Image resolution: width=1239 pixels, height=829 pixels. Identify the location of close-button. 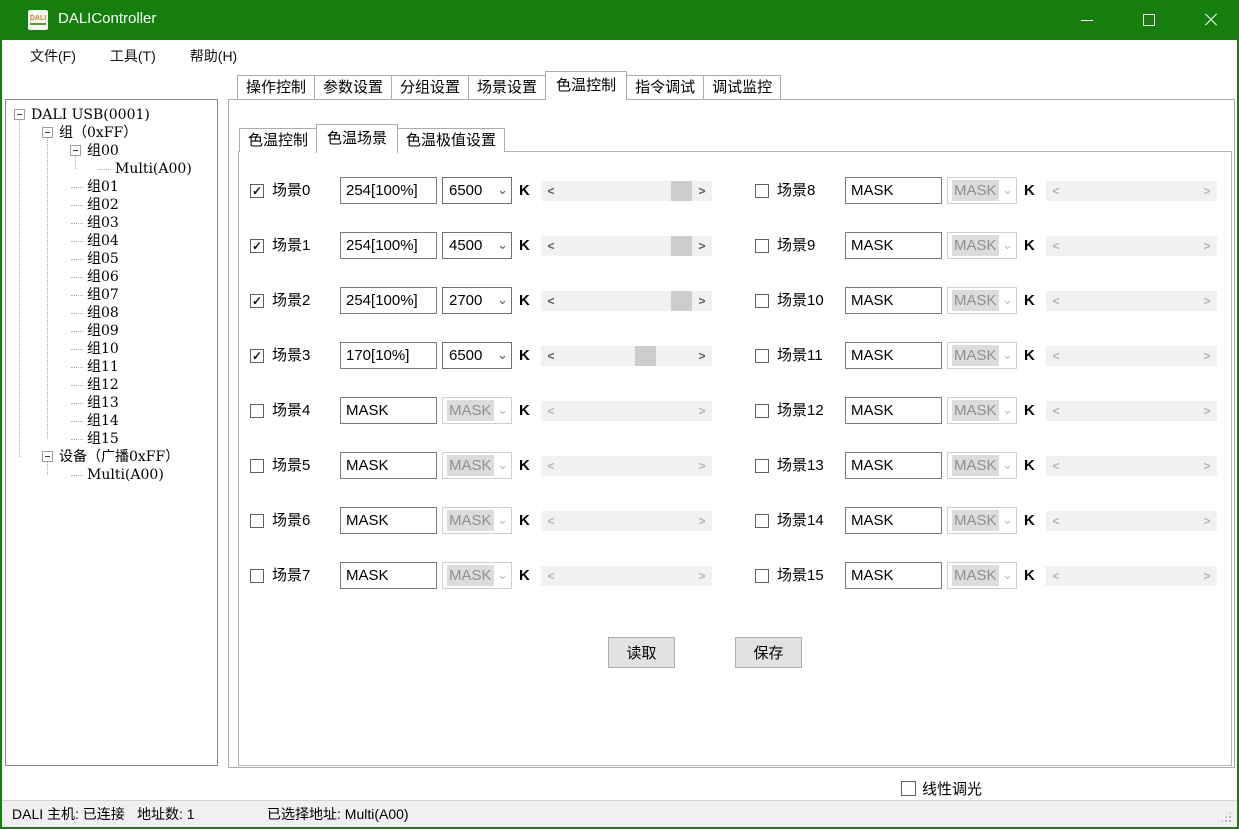
(1211, 20).